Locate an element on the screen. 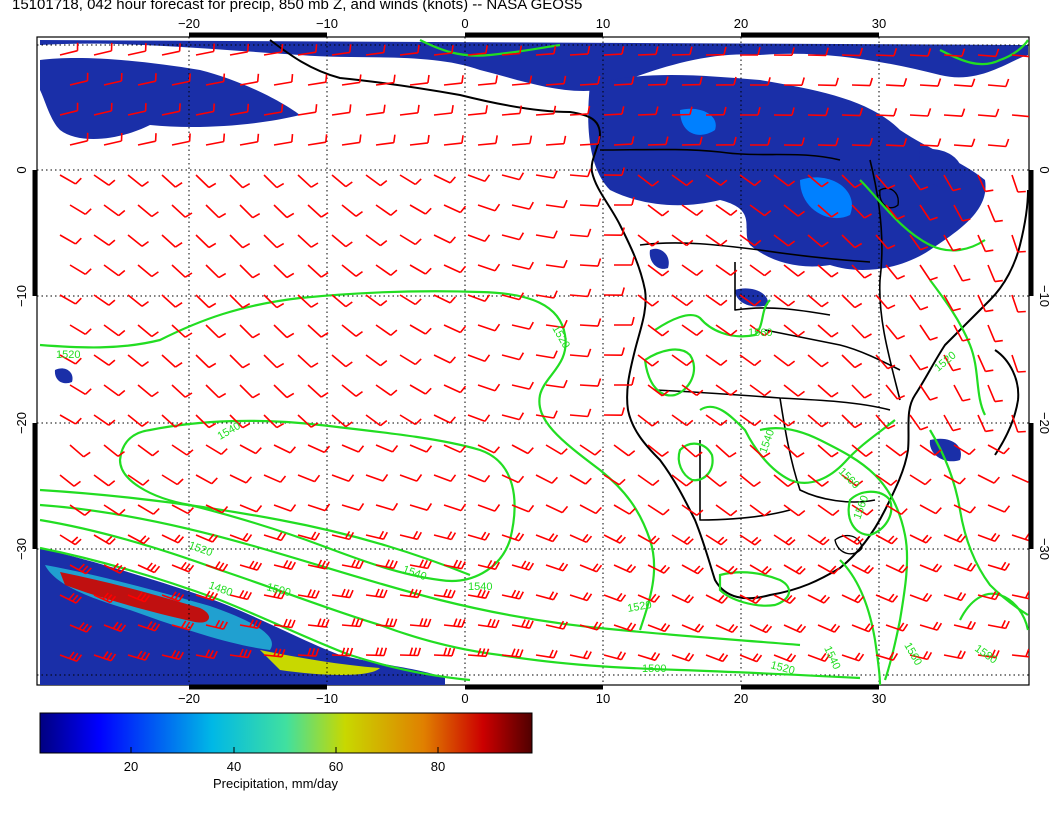 The width and height of the screenshot is (1056, 816). lon-label-top: 30 is located at coordinates (879, 23).